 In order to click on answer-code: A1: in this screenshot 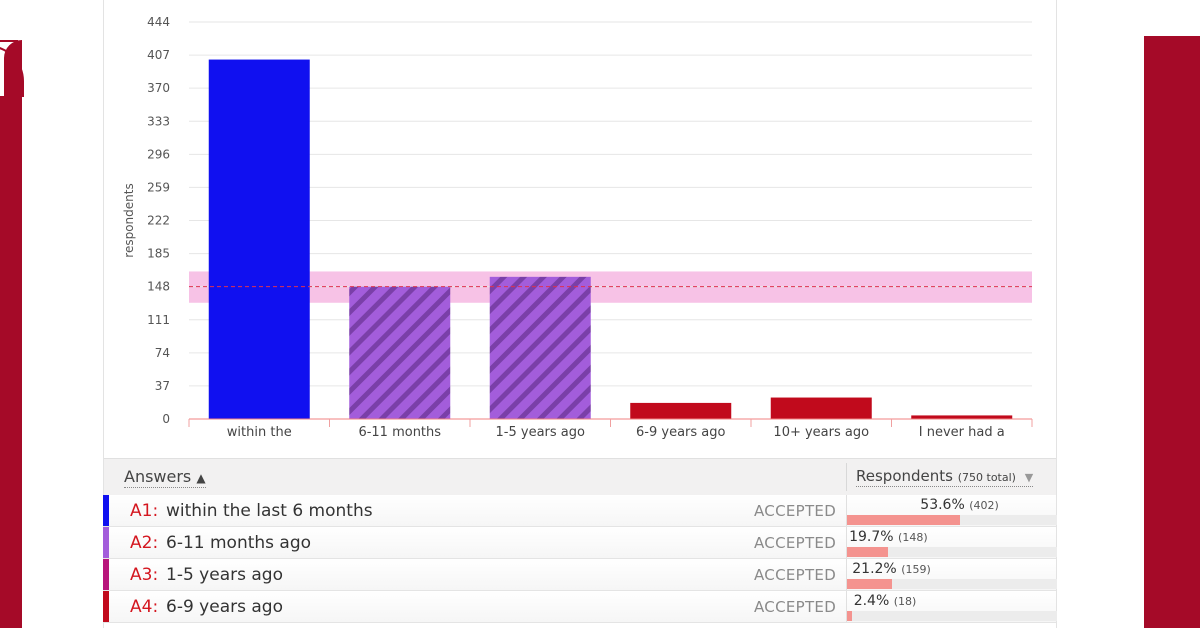, I will do `click(144, 511)`.